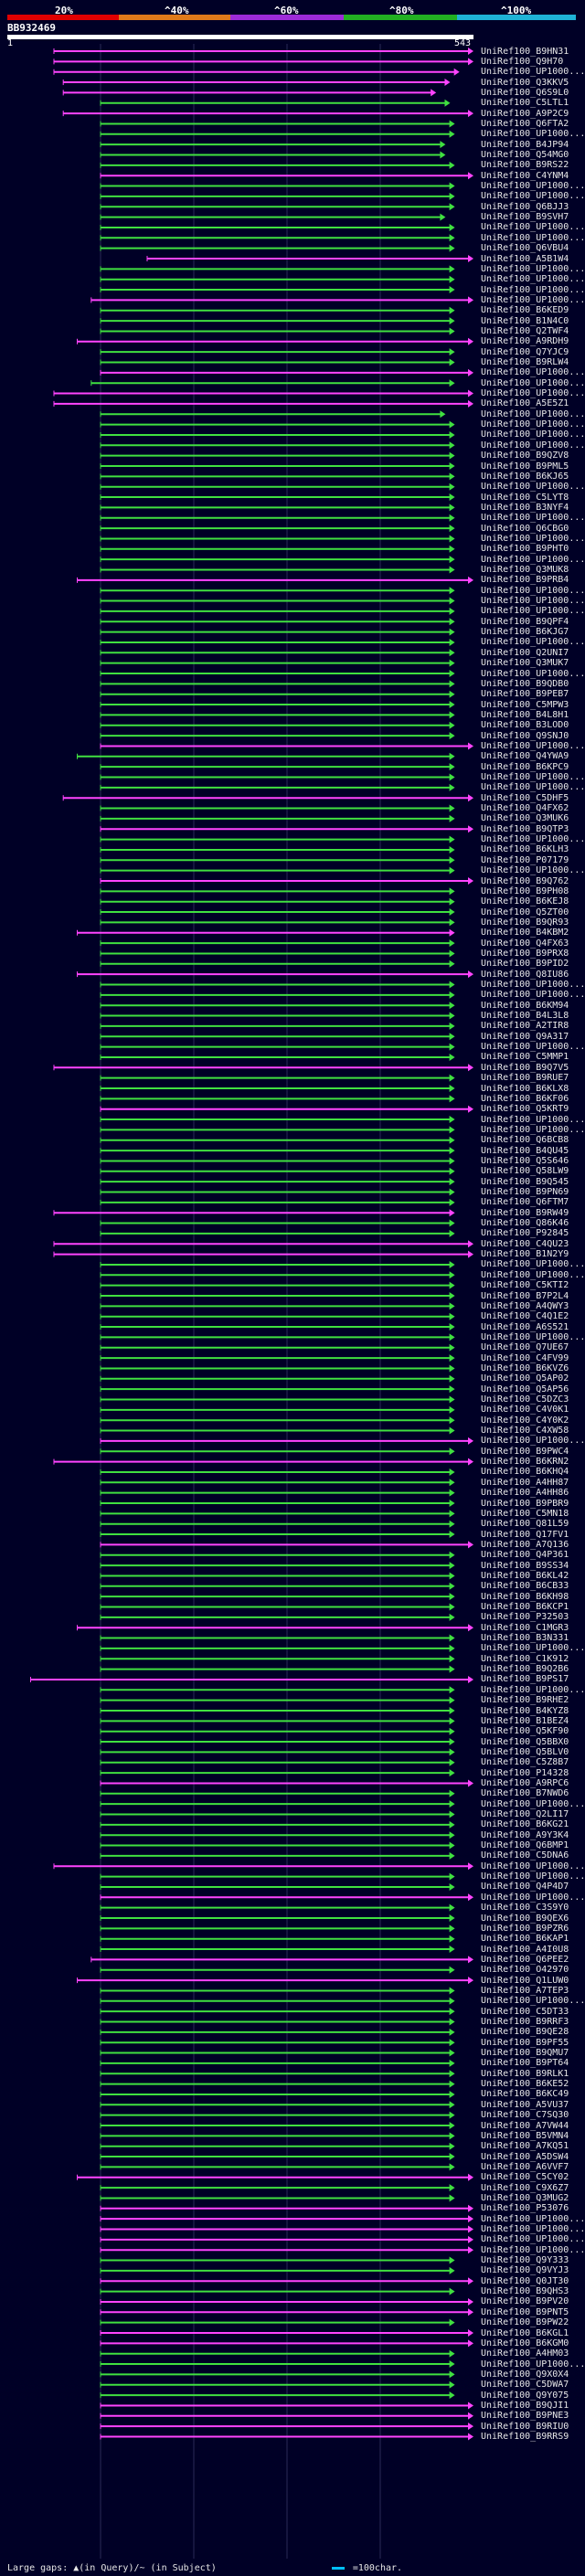  I want to click on hit-label: UniRef100_B9PZR6, so click(525, 1928).